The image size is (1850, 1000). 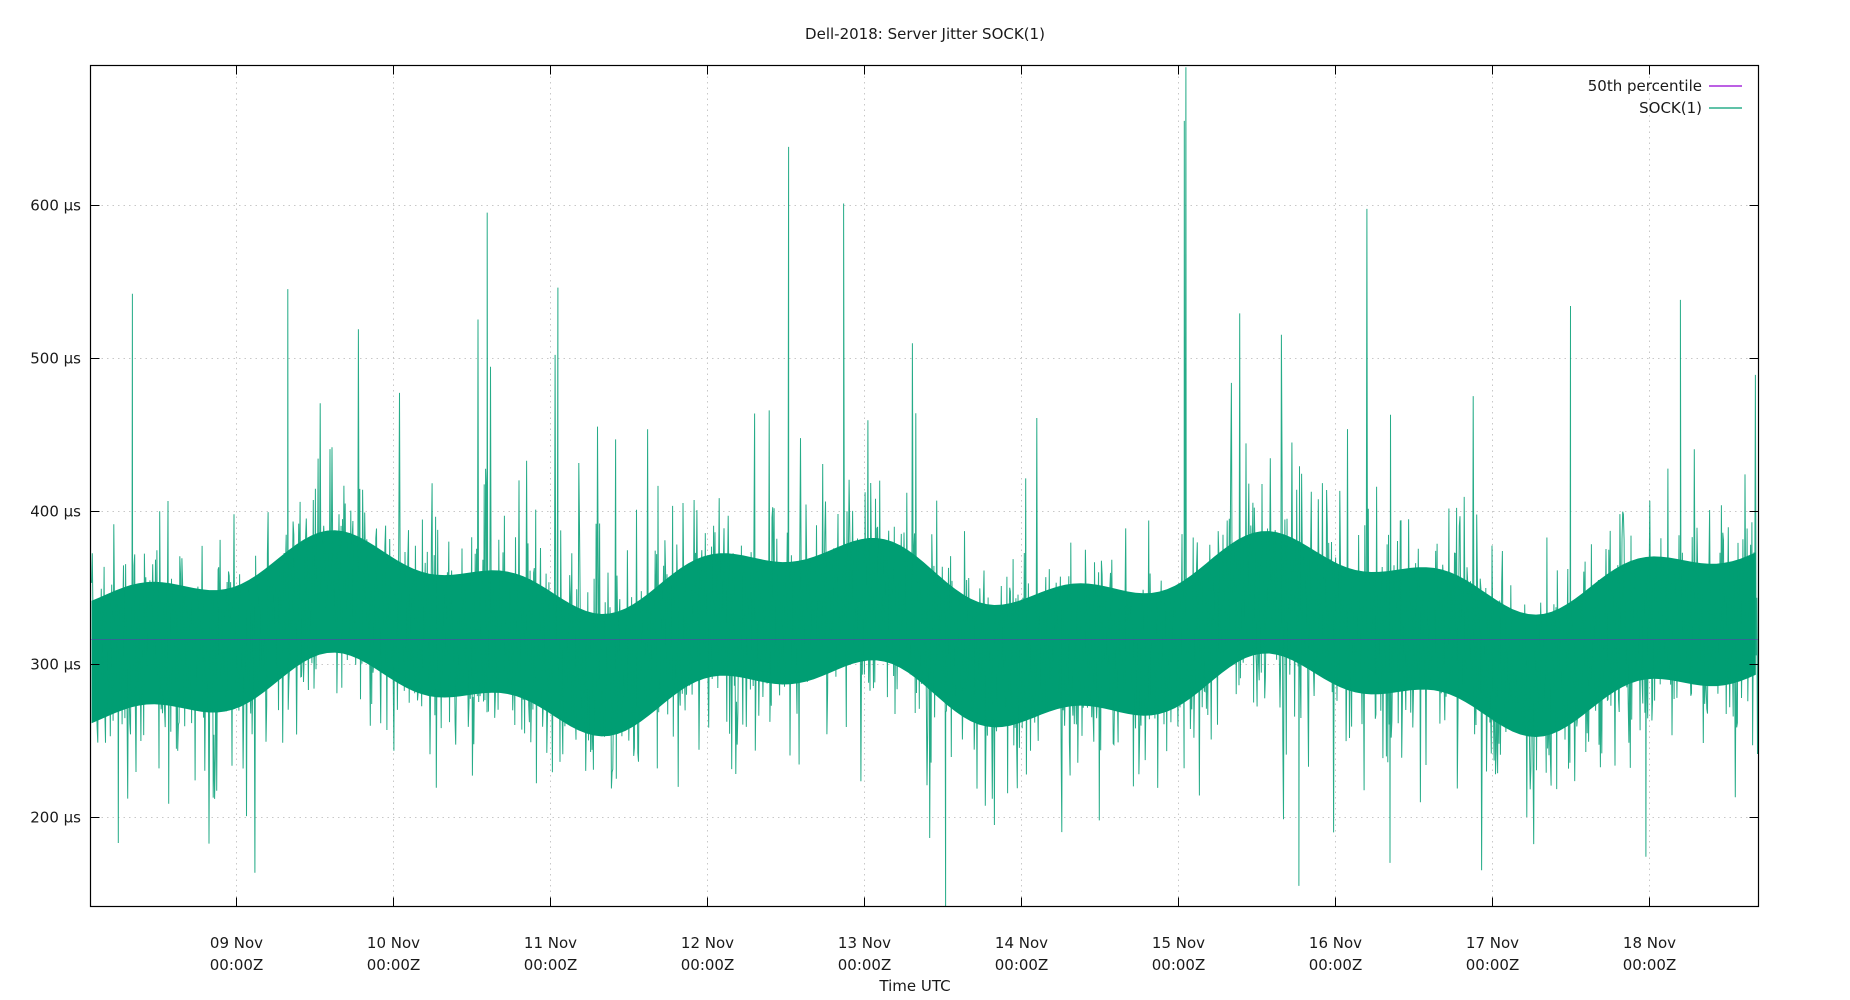 What do you see at coordinates (1492, 943) in the screenshot?
I see `x-tick-label-date: 17 Nov` at bounding box center [1492, 943].